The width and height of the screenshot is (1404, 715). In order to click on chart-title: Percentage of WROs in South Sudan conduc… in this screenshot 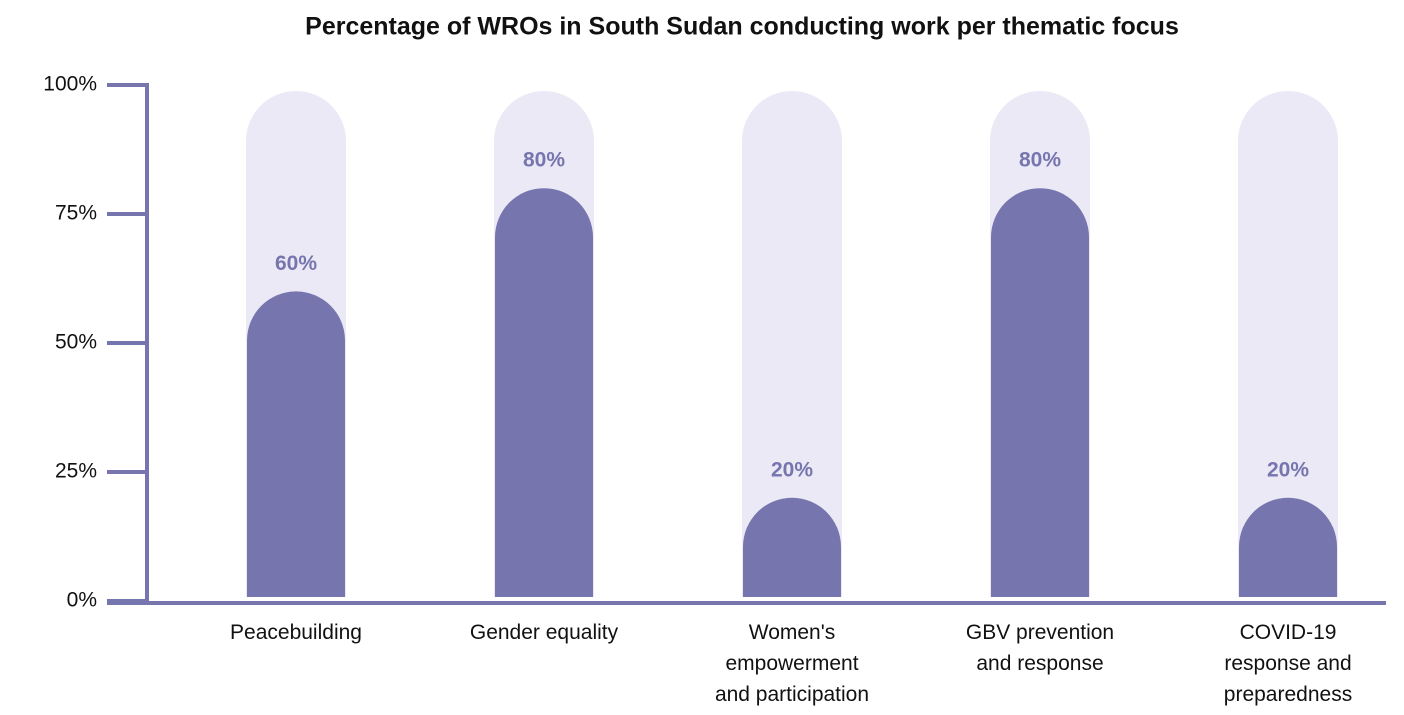, I will do `click(742, 27)`.